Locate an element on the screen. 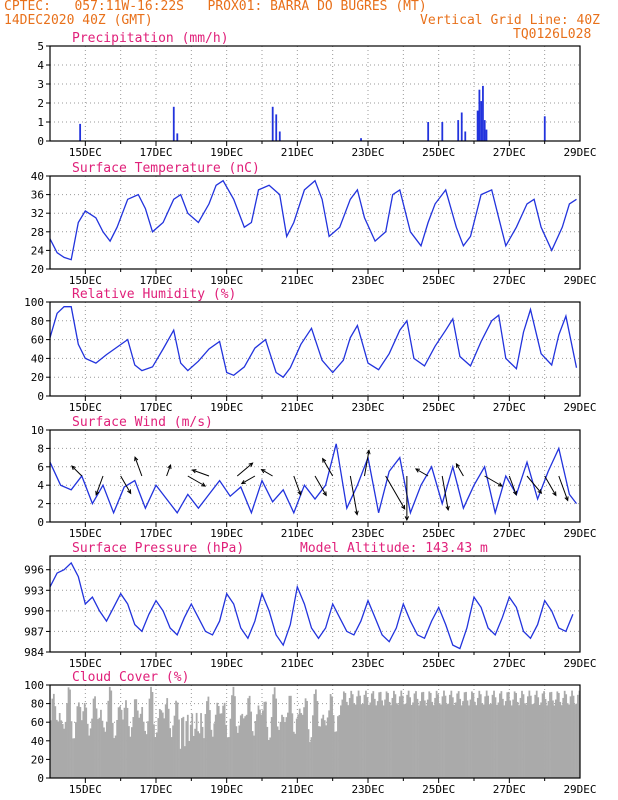  precip-xtick-label: 17DEC is located at coordinates (155, 152).